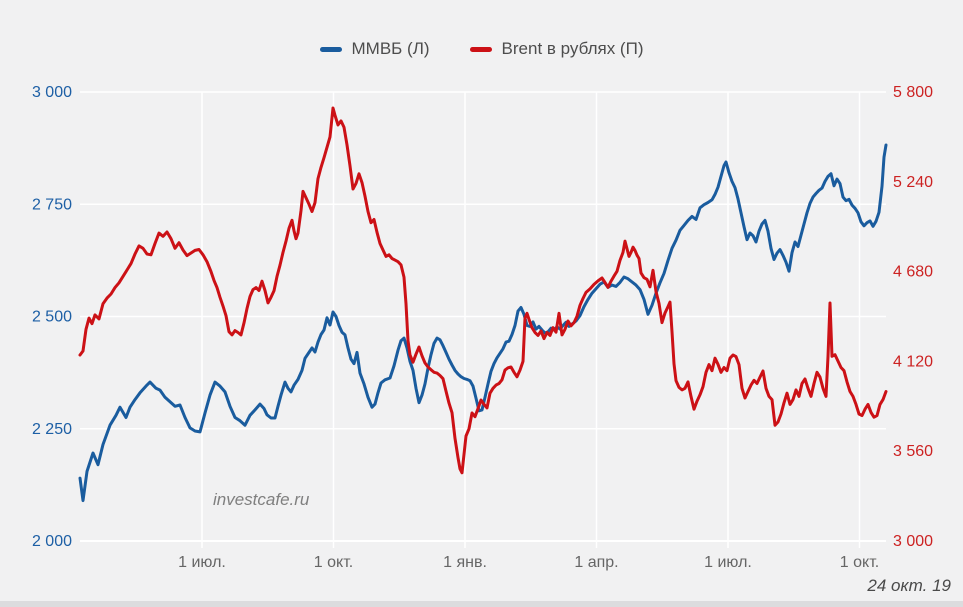 The image size is (963, 607). I want to click on y-left-tick-label: 2 750, so click(52, 204).